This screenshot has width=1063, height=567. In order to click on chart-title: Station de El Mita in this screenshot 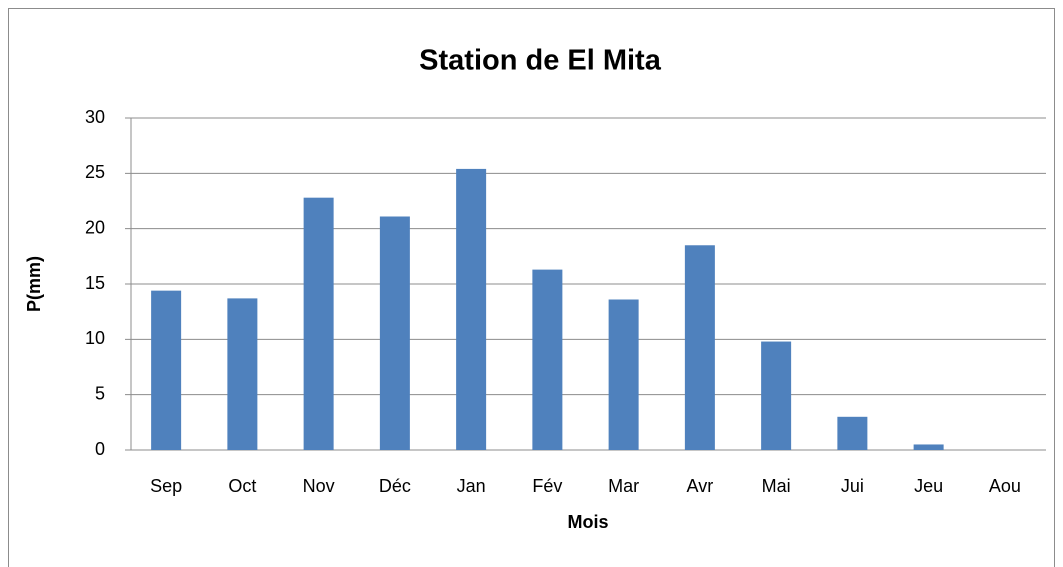, I will do `click(540, 61)`.